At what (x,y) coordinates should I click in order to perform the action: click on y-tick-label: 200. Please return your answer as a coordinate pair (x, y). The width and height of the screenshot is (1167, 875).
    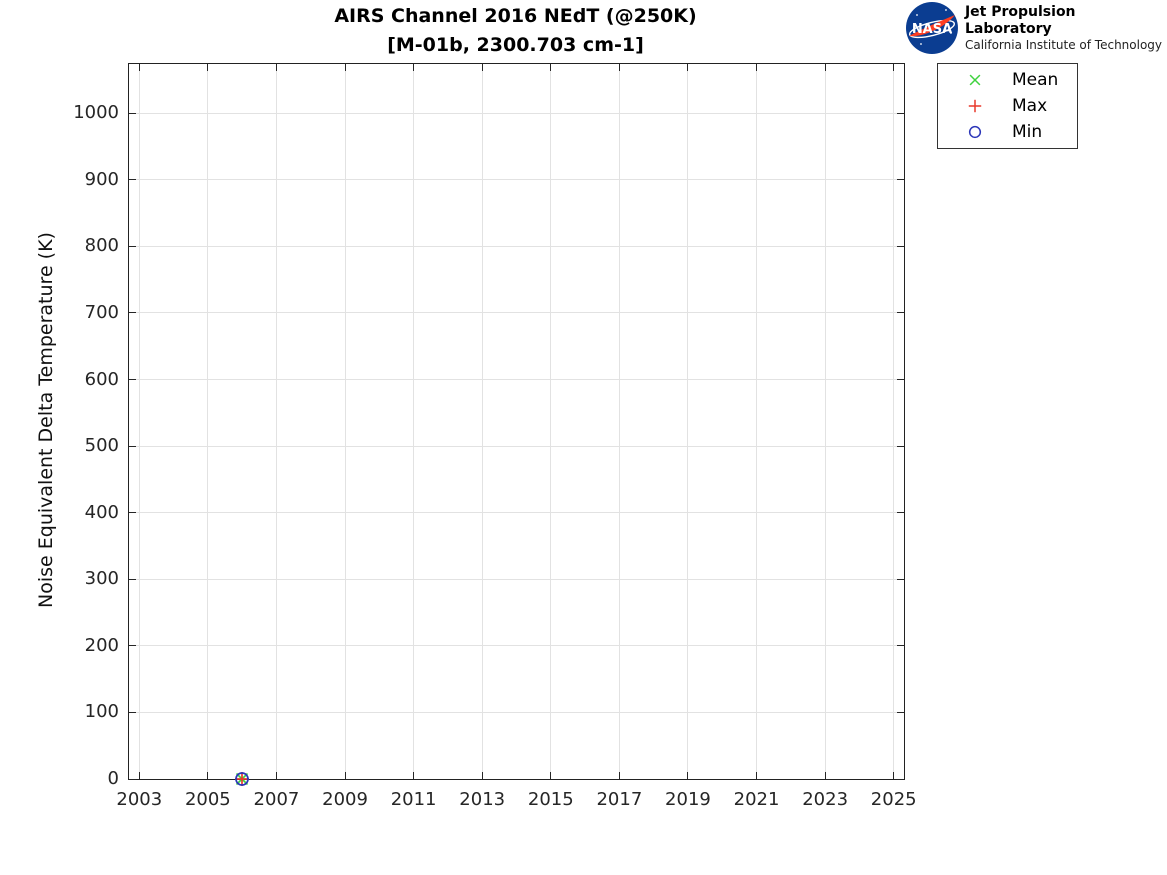
    Looking at the image, I should click on (101, 645).